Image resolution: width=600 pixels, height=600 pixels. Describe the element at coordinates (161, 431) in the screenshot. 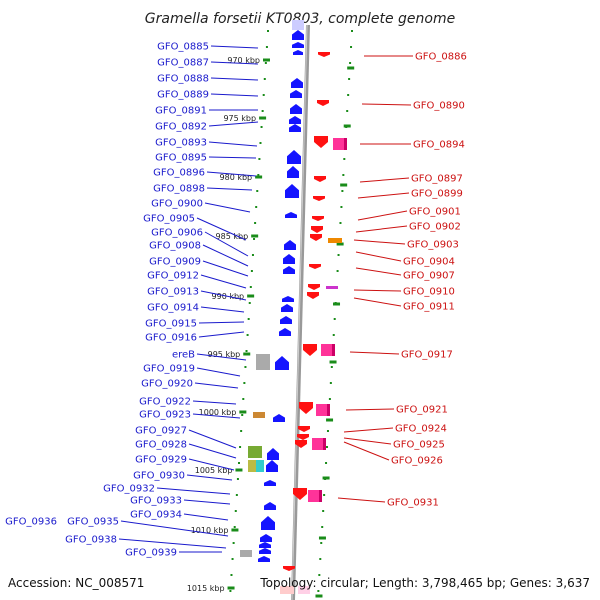

I see `gene-label-left: GFO_0927` at that location.